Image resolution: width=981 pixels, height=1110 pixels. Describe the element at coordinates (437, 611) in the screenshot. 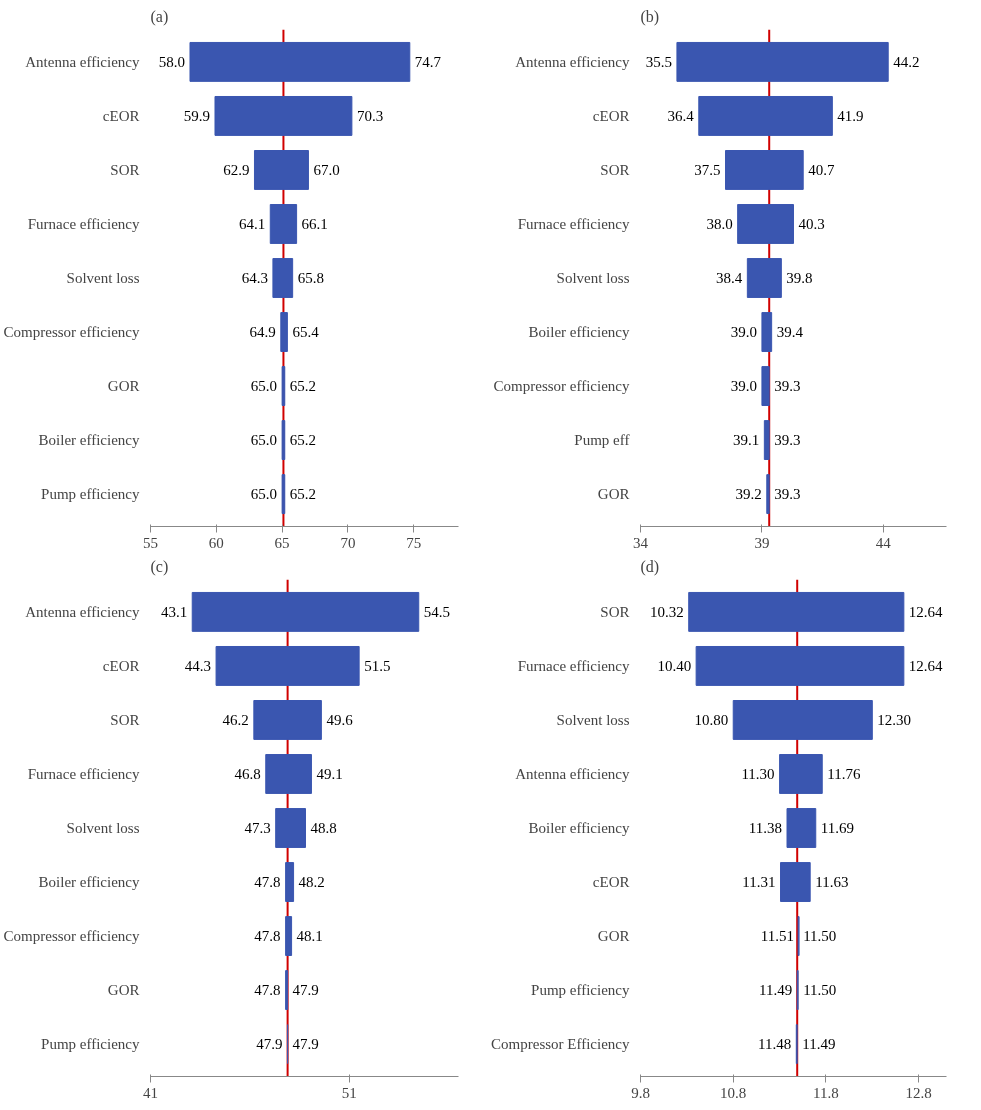

I see `annotation: 54.5` at that location.